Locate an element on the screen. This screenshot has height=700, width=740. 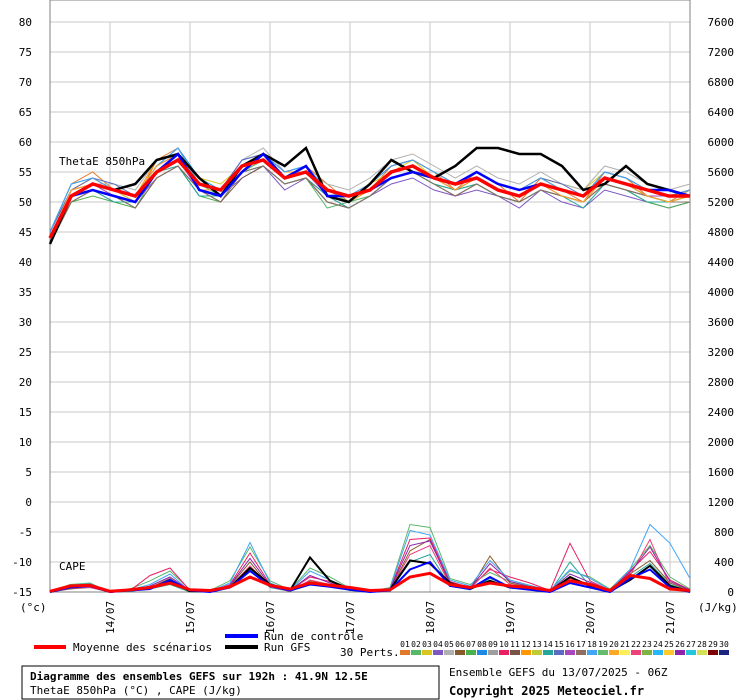
right-tick-label: 3600 is located at coordinates (721, 322).